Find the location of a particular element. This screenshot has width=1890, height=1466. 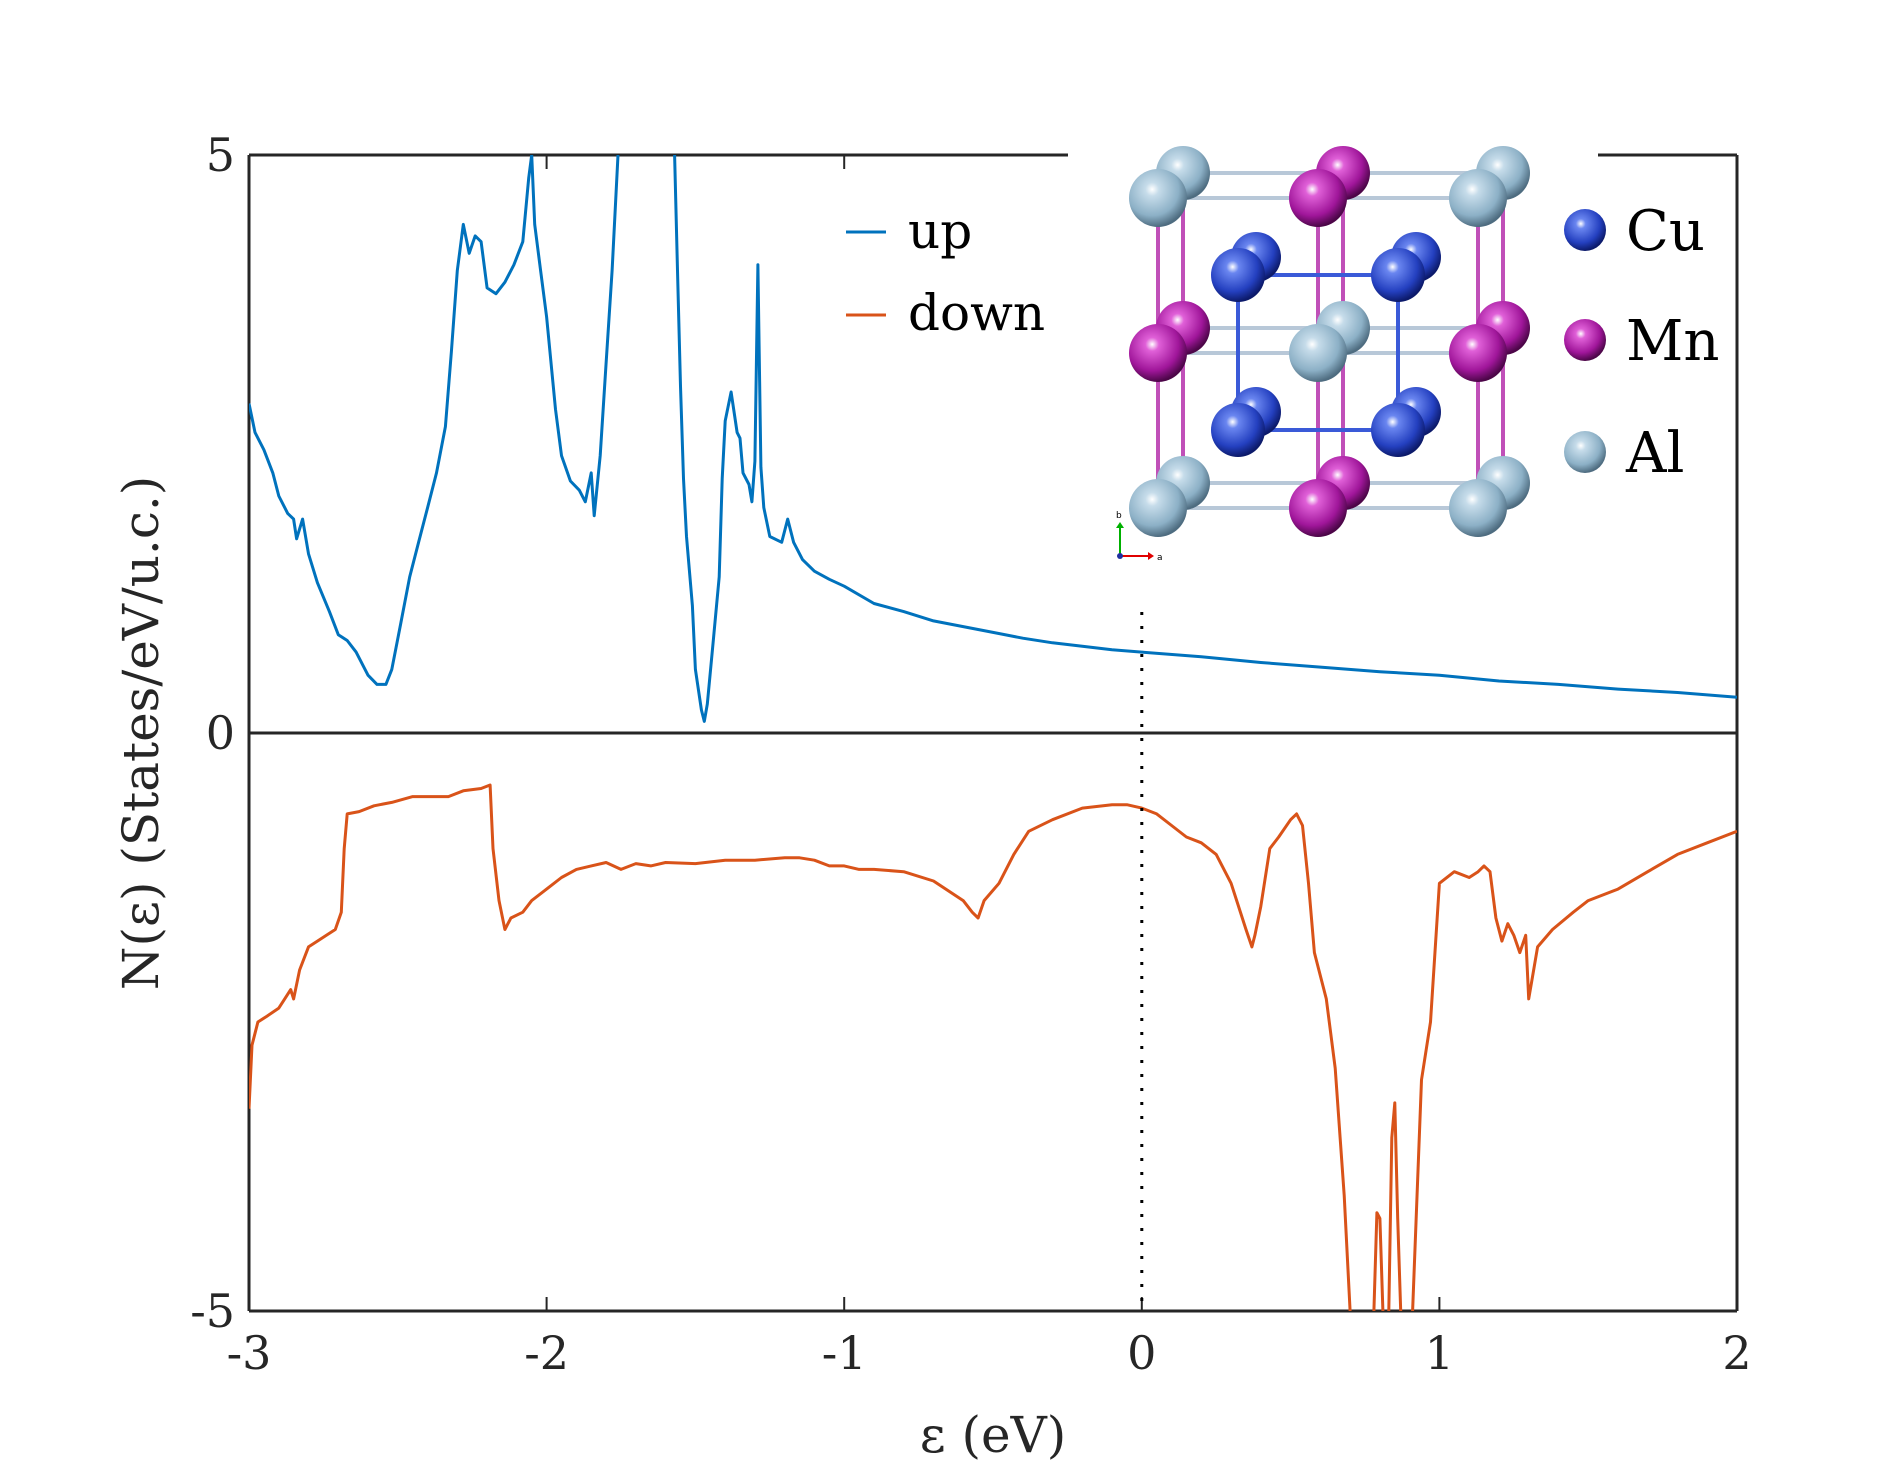

x-tick-label-4: 1 is located at coordinates (1439, 1353).